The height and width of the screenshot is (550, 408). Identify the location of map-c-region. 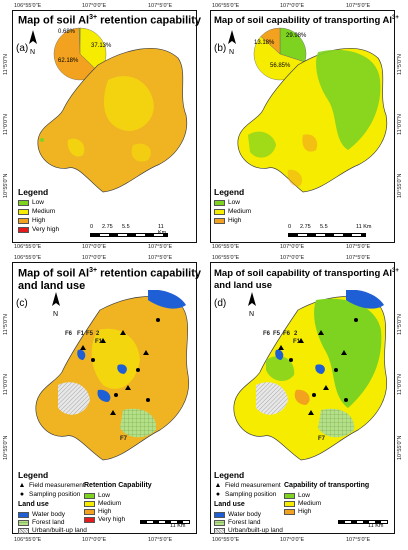
(112, 375).